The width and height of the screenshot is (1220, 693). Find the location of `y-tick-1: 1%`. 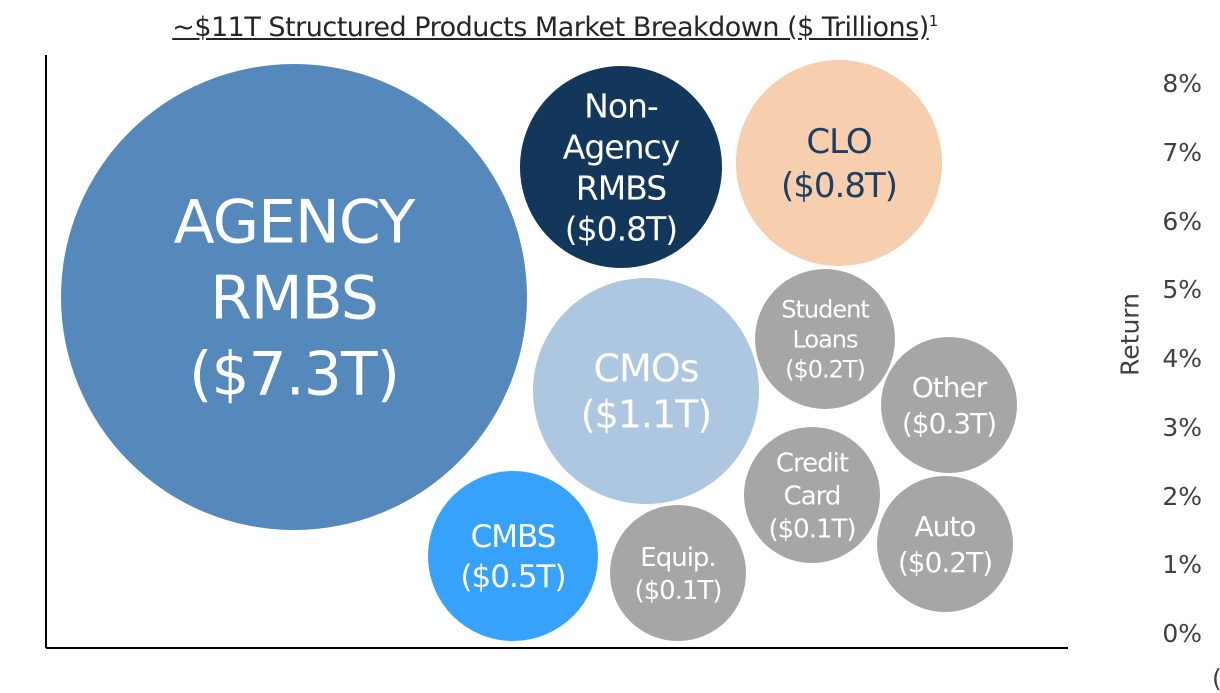

y-tick-1: 1% is located at coordinates (1182, 565).